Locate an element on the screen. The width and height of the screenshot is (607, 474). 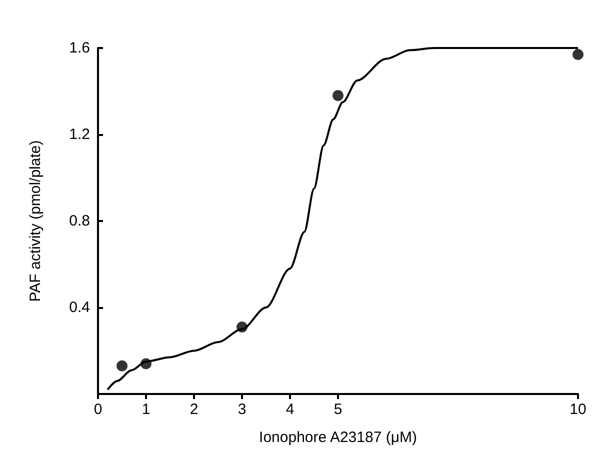
y-tick-label: 0.4 is located at coordinates (79, 307).